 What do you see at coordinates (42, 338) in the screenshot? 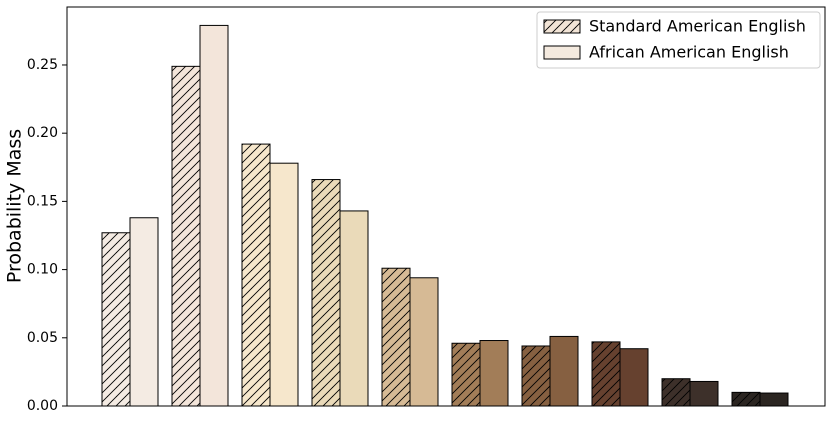
I see `y-tick-label: 0.05` at bounding box center [42, 338].